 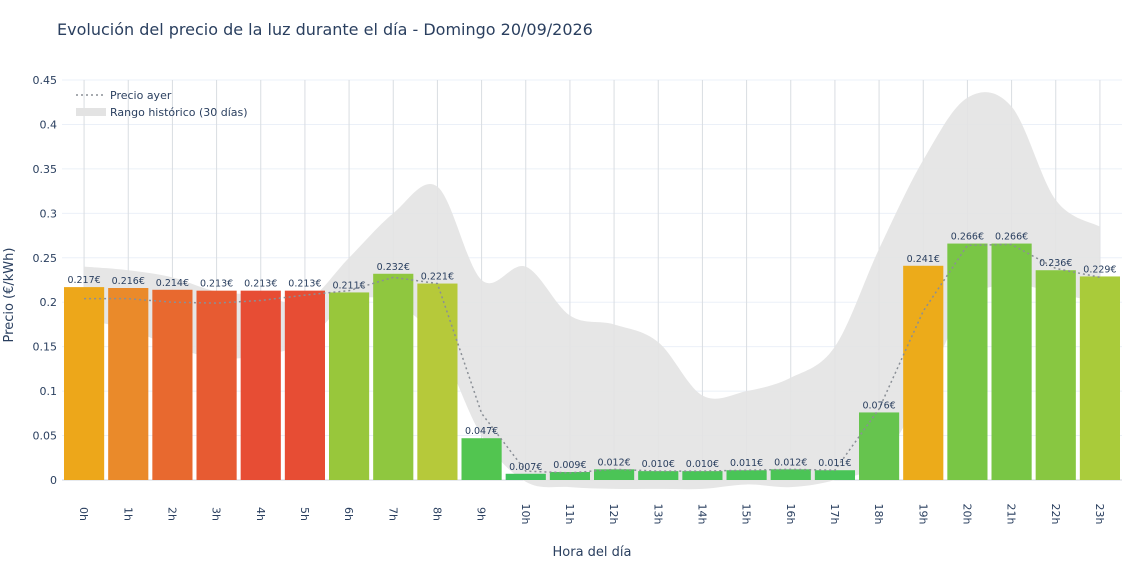 What do you see at coordinates (45, 280) in the screenshot?
I see `y-tick-labels: 0 0.05 0.1 0.15 0.2 0.25 0.3 0.35 0.4 0.45` at bounding box center [45, 280].